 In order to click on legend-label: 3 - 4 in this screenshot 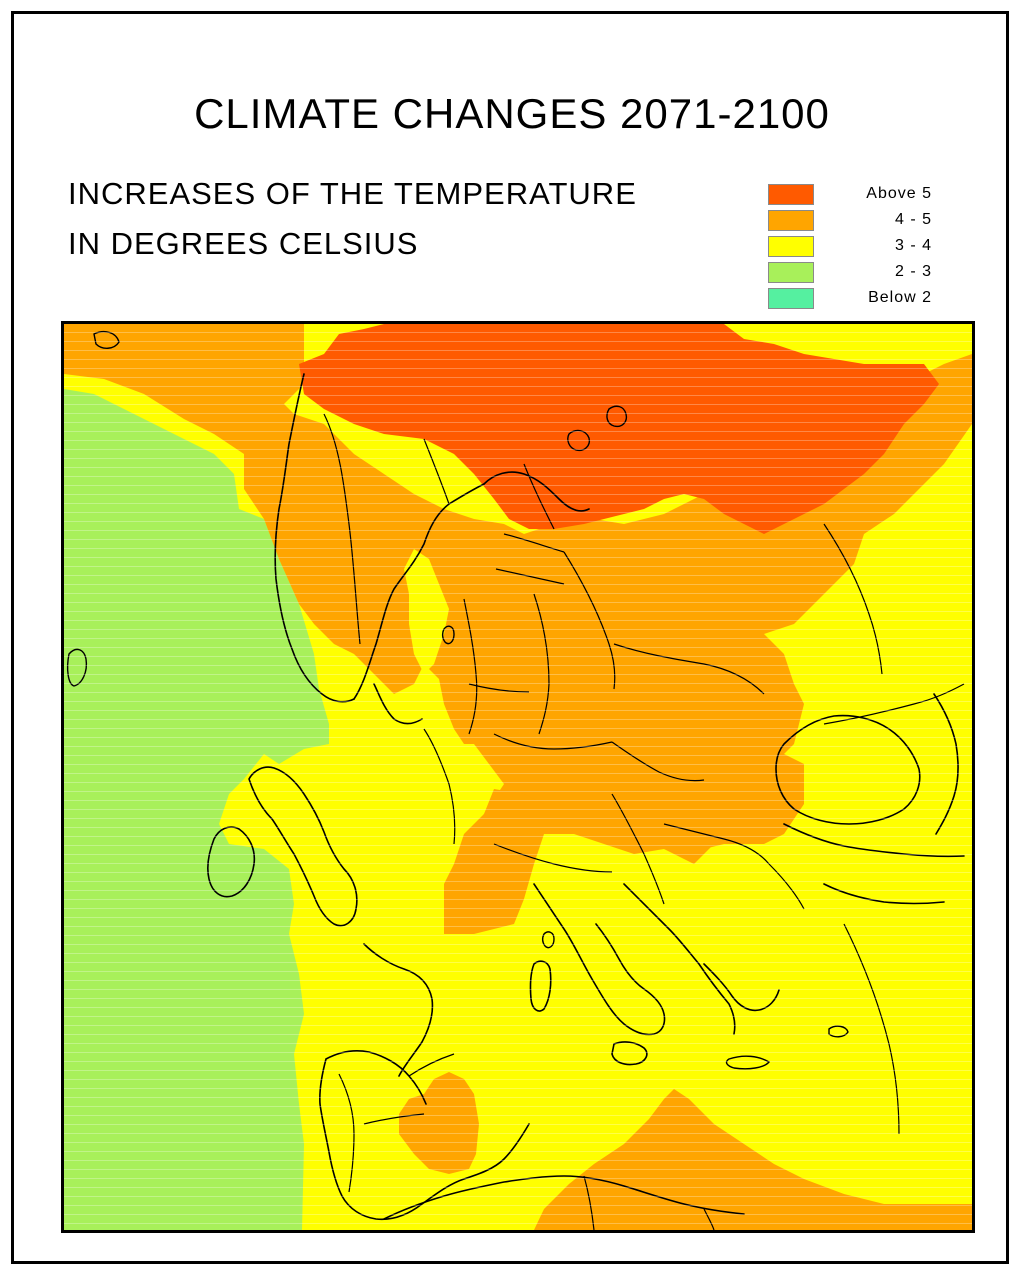, I will do `click(913, 245)`.